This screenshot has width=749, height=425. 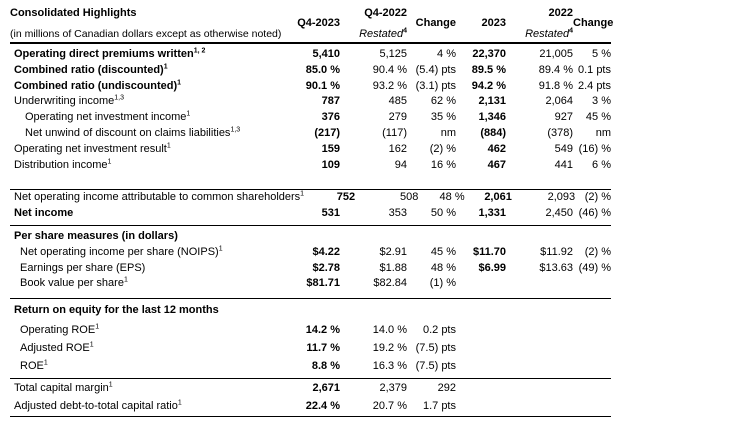 What do you see at coordinates (322, 85) in the screenshot?
I see `cell-q4-2023: 90.1 %` at bounding box center [322, 85].